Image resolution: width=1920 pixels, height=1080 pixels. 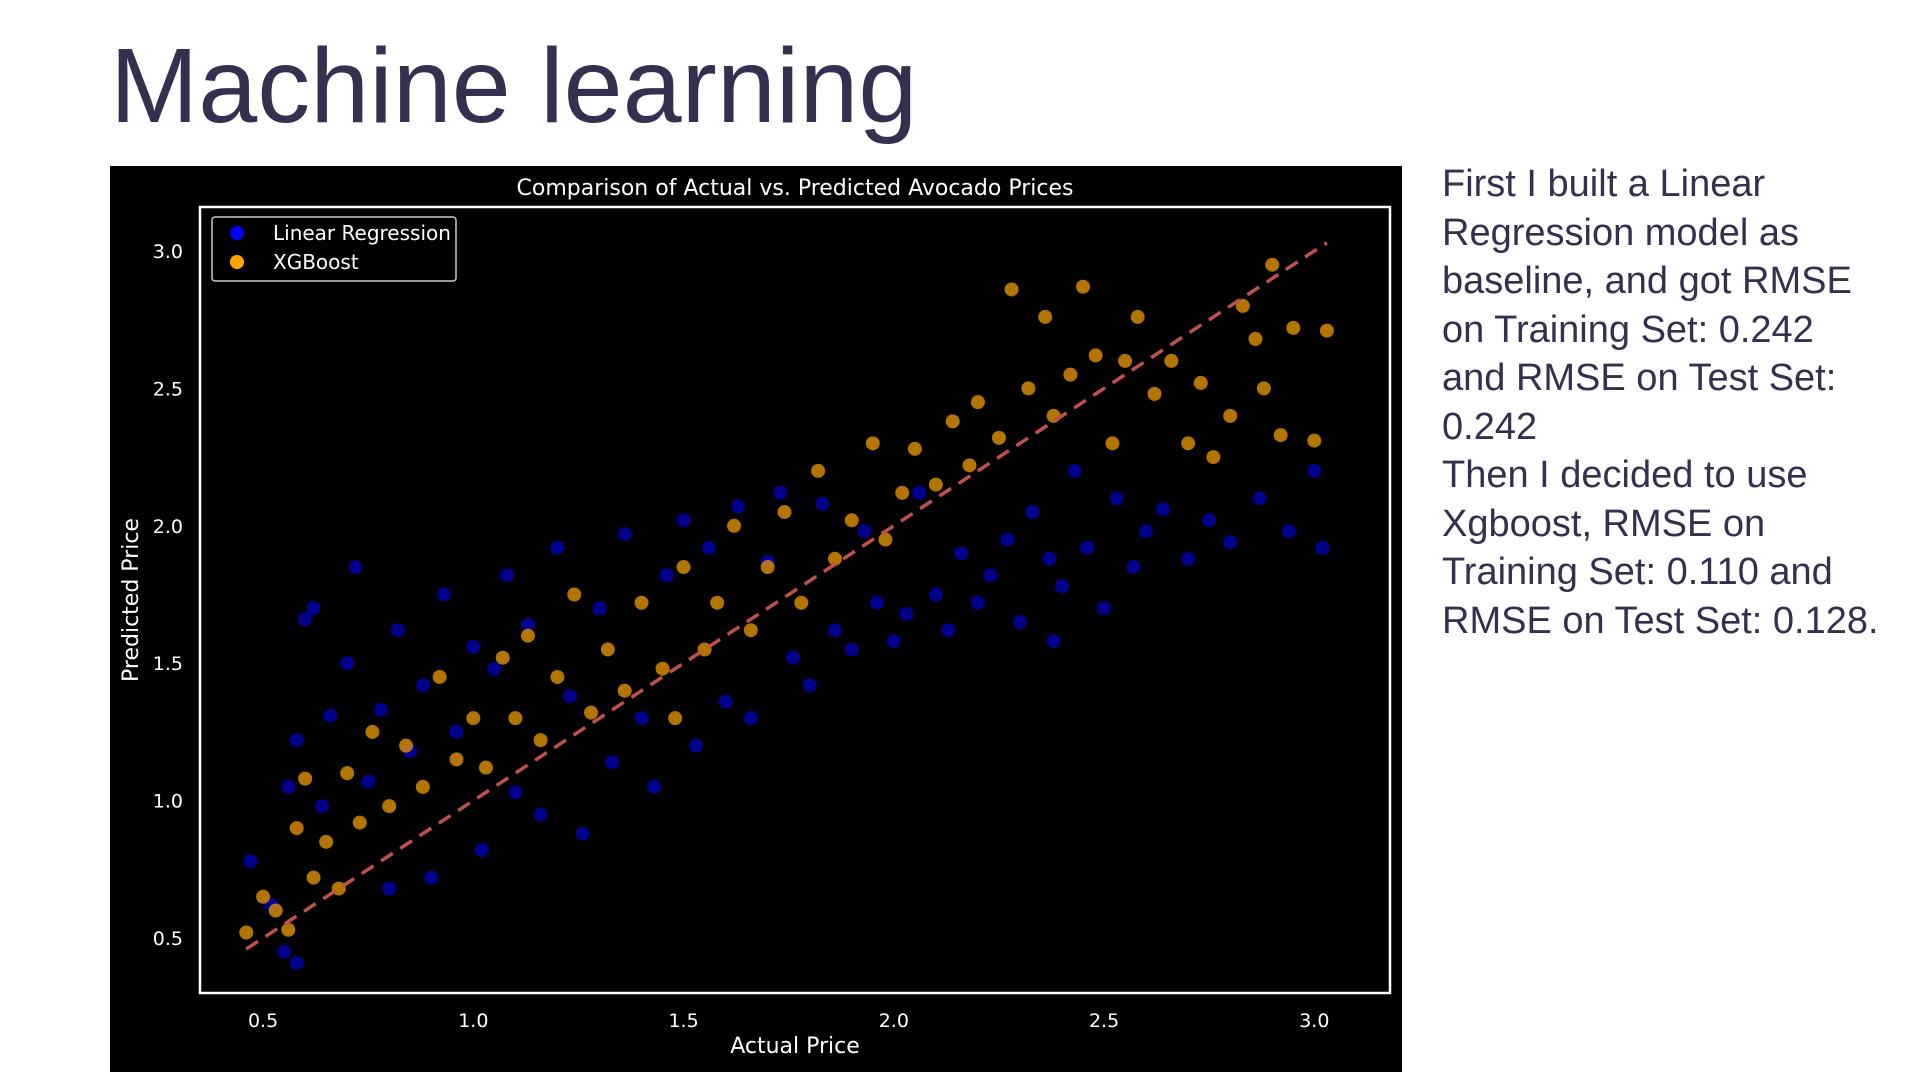 What do you see at coordinates (263, 1021) in the screenshot?
I see `x-tick-label: 0.5` at bounding box center [263, 1021].